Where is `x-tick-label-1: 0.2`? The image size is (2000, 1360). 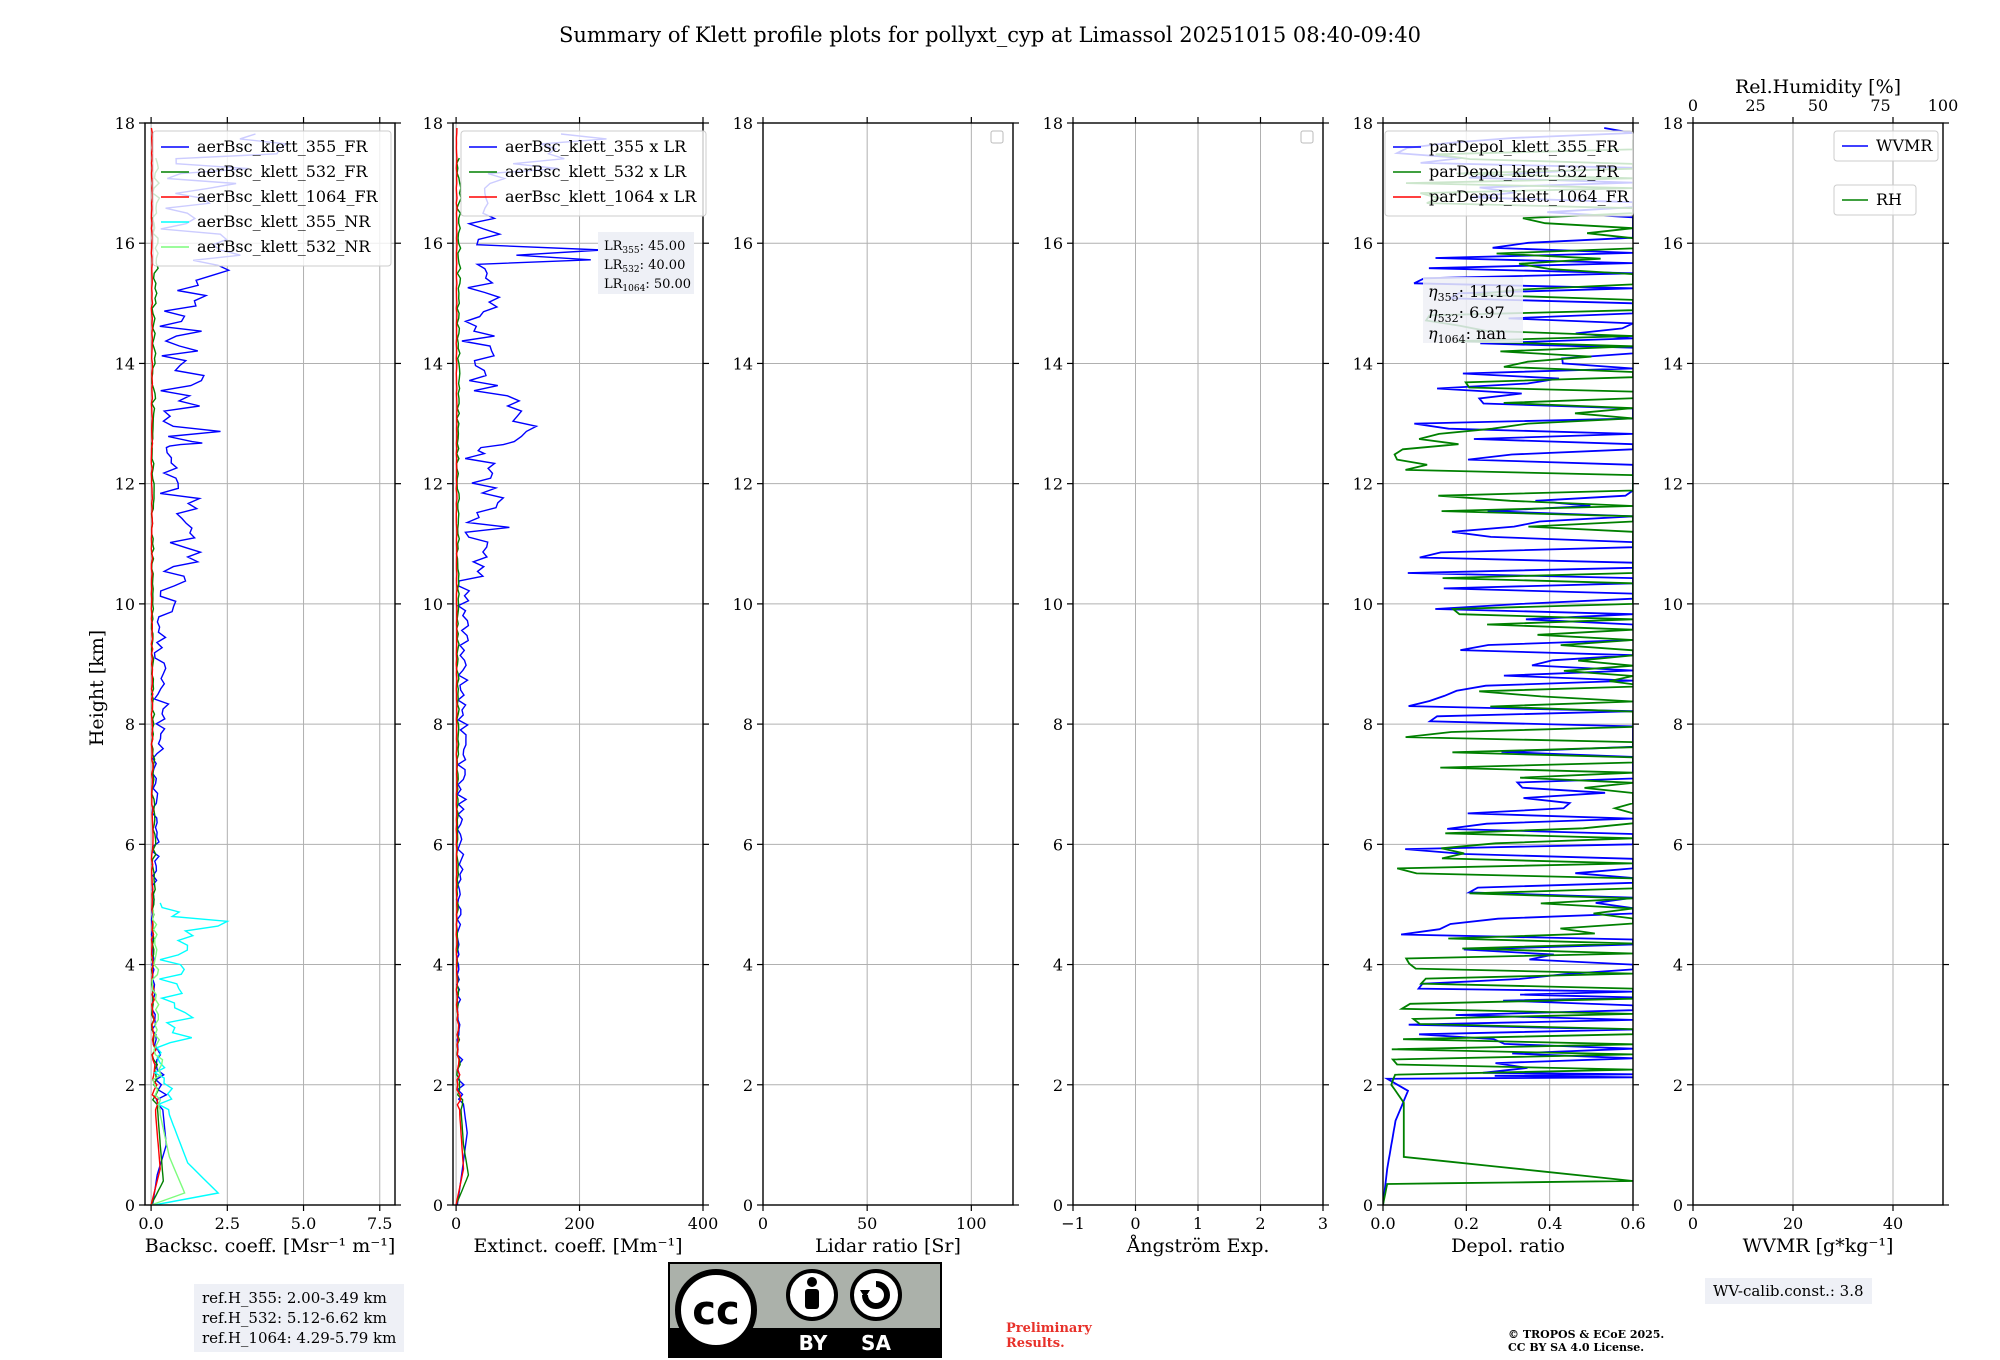
x-tick-label-1: 0.2 is located at coordinates (1466, 1223).